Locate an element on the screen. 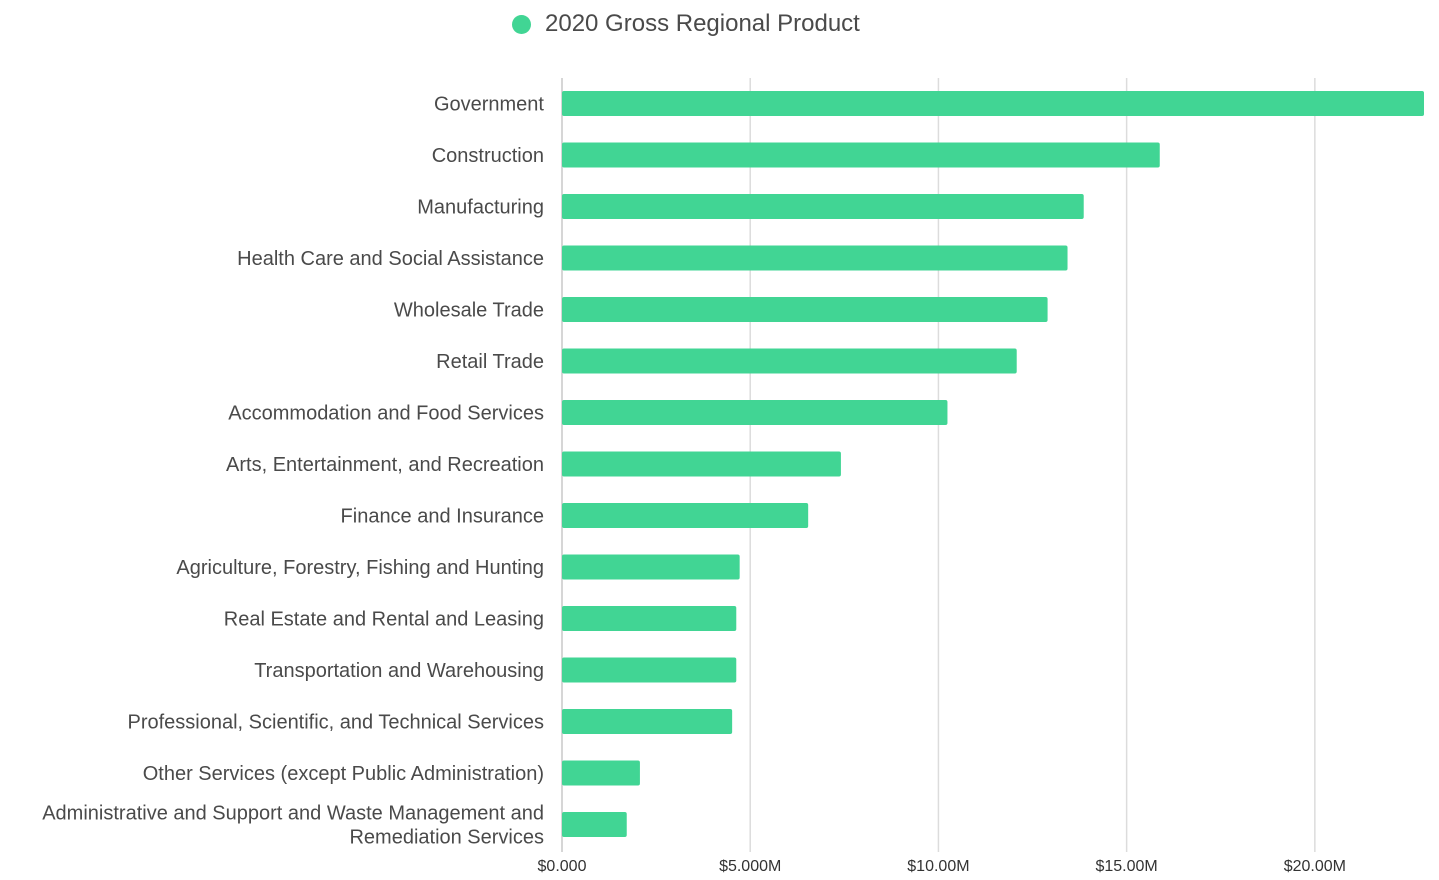  category-label: Finance and Insurance is located at coordinates (442, 517).